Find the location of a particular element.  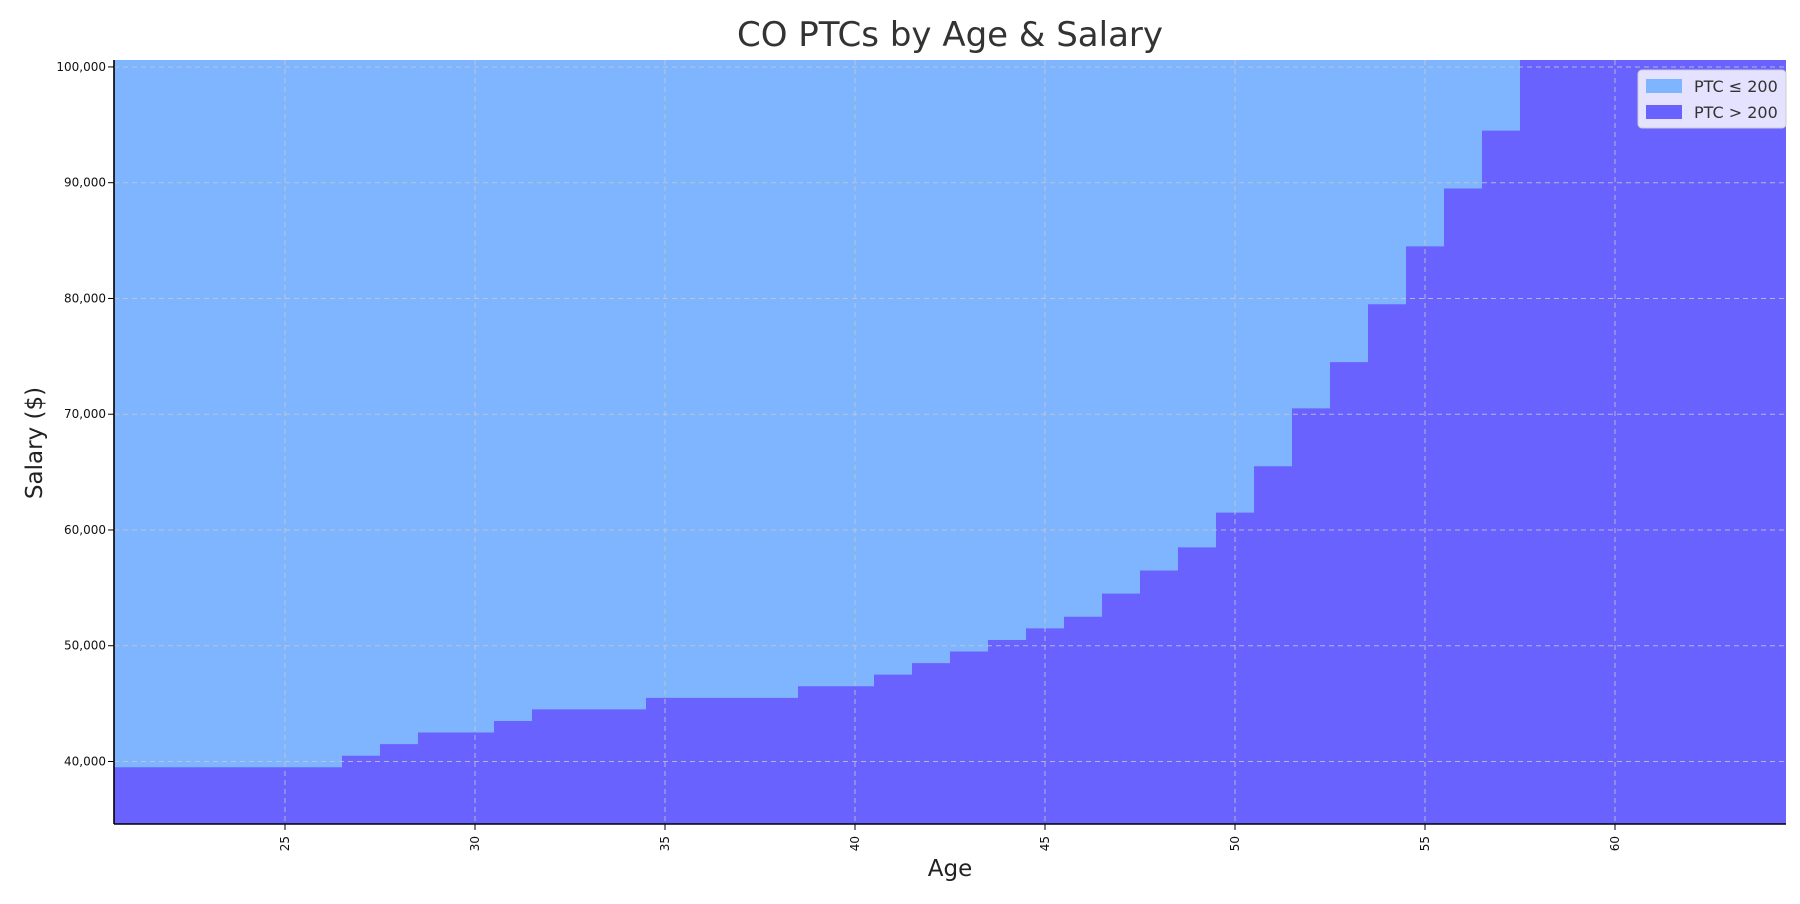

y-axis-label: Salary ($) is located at coordinates (35, 443).